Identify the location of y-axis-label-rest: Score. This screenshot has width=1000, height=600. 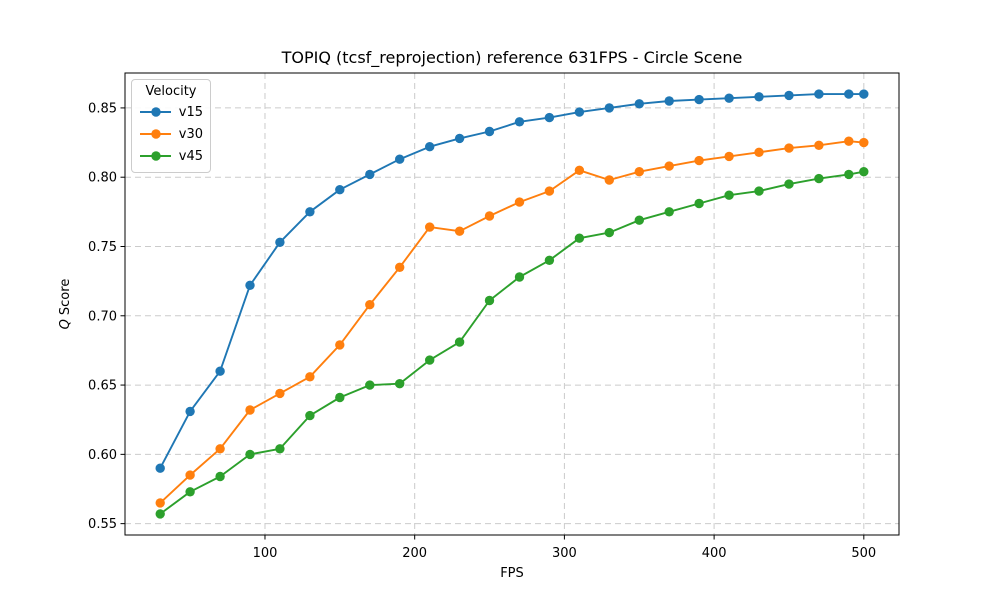
(65, 297).